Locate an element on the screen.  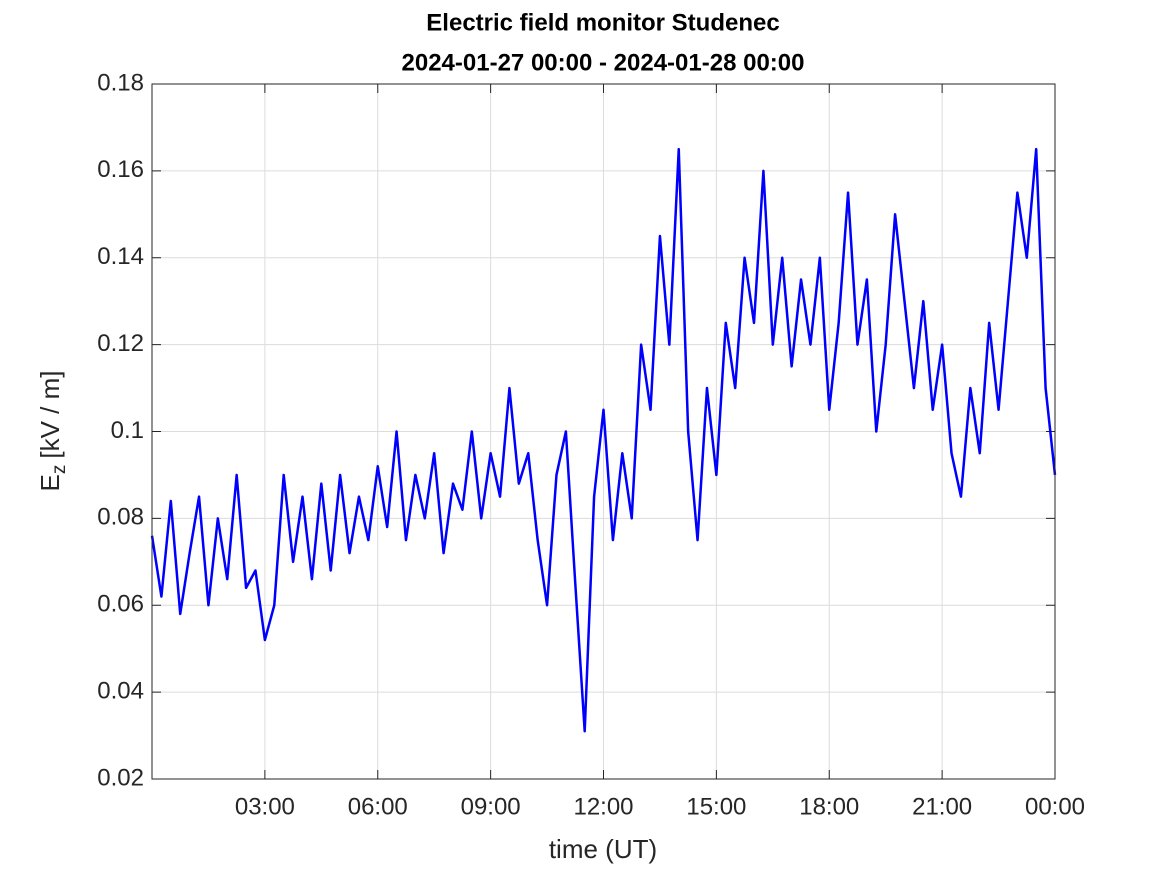
x-tick-label: 03:00 is located at coordinates (265, 806).